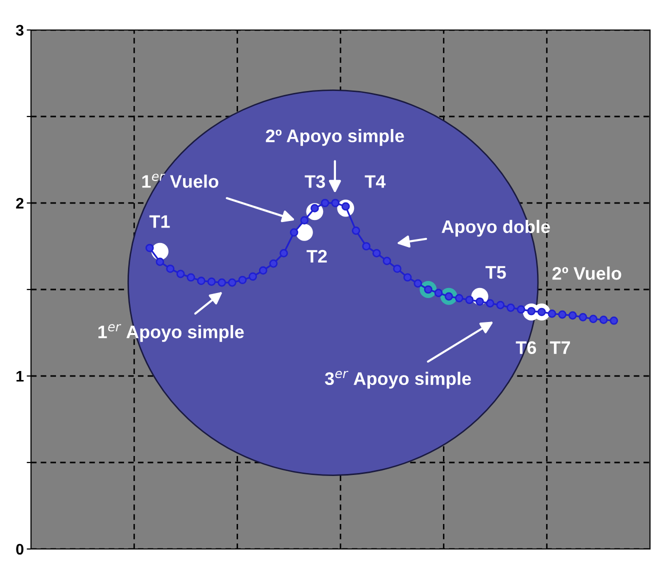  What do you see at coordinates (159, 221) in the screenshot?
I see `annotation: T1` at bounding box center [159, 221].